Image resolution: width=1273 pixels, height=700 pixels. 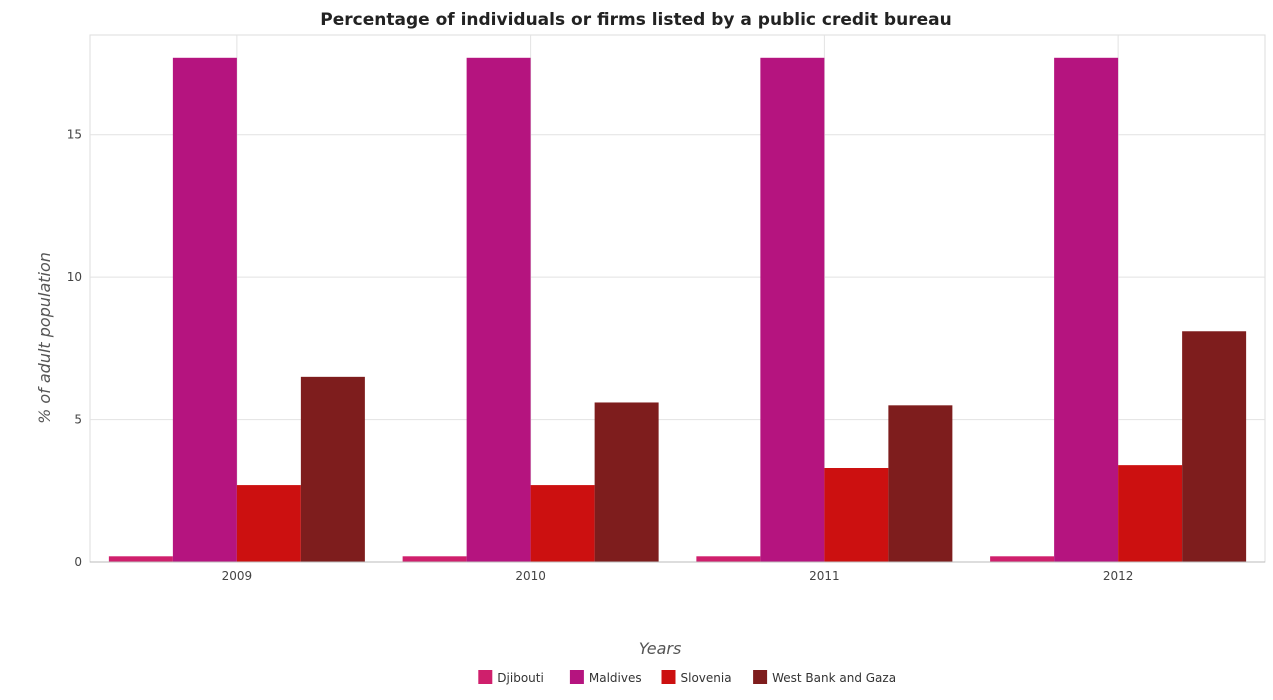 I want to click on bar-maldives-2009, so click(x=204, y=310).